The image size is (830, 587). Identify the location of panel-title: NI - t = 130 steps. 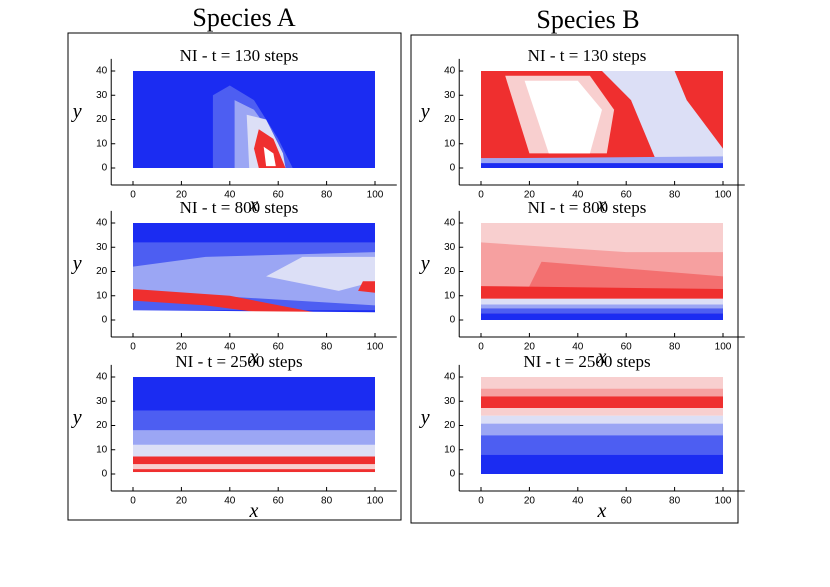
(587, 55).